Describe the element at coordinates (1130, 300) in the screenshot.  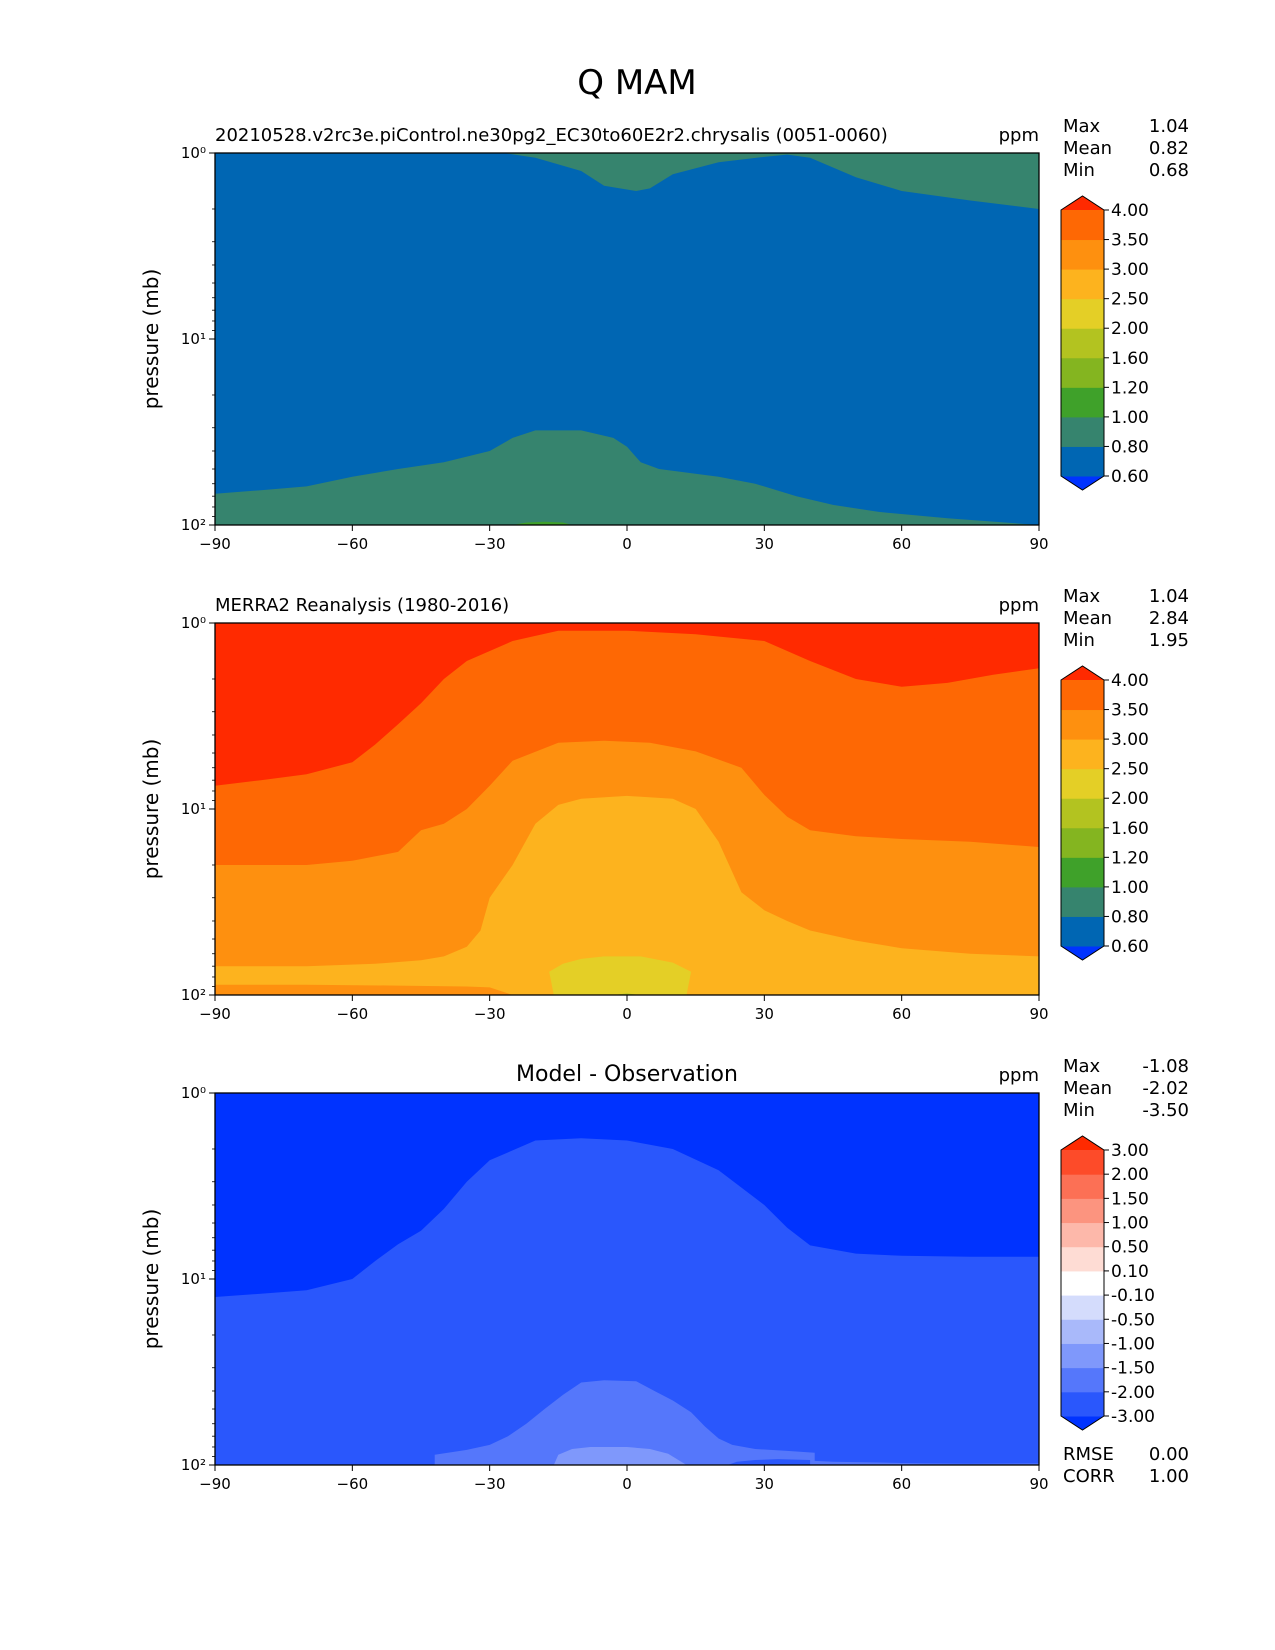
I see `colorbar-tick-label: 2.50` at that location.